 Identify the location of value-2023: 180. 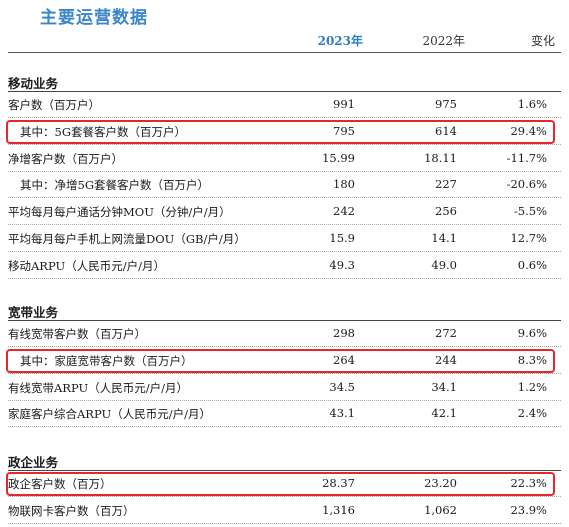
(344, 184).